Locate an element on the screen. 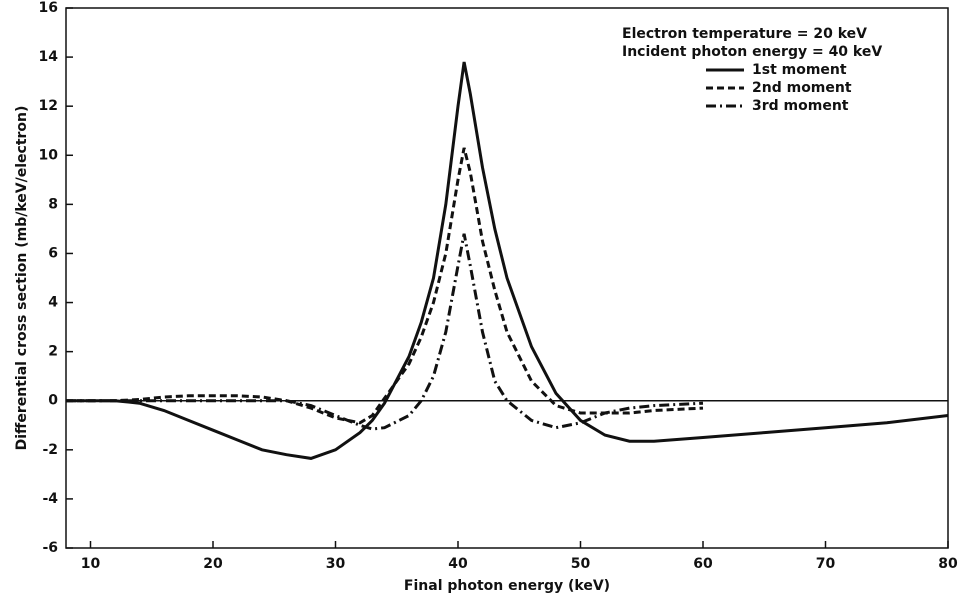 The height and width of the screenshot is (608, 966). x-tick-label: 10 is located at coordinates (91, 564).